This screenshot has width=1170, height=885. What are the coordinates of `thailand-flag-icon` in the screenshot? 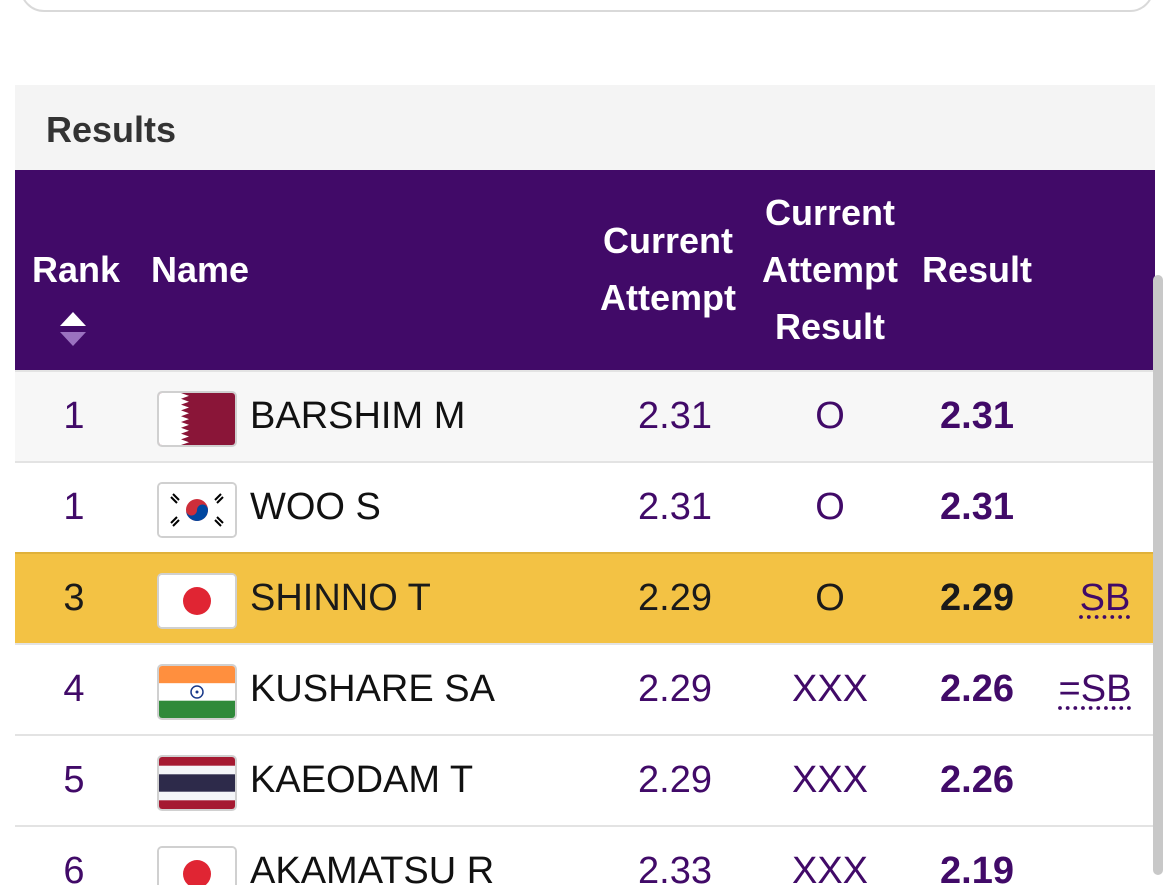 It's located at (197, 783).